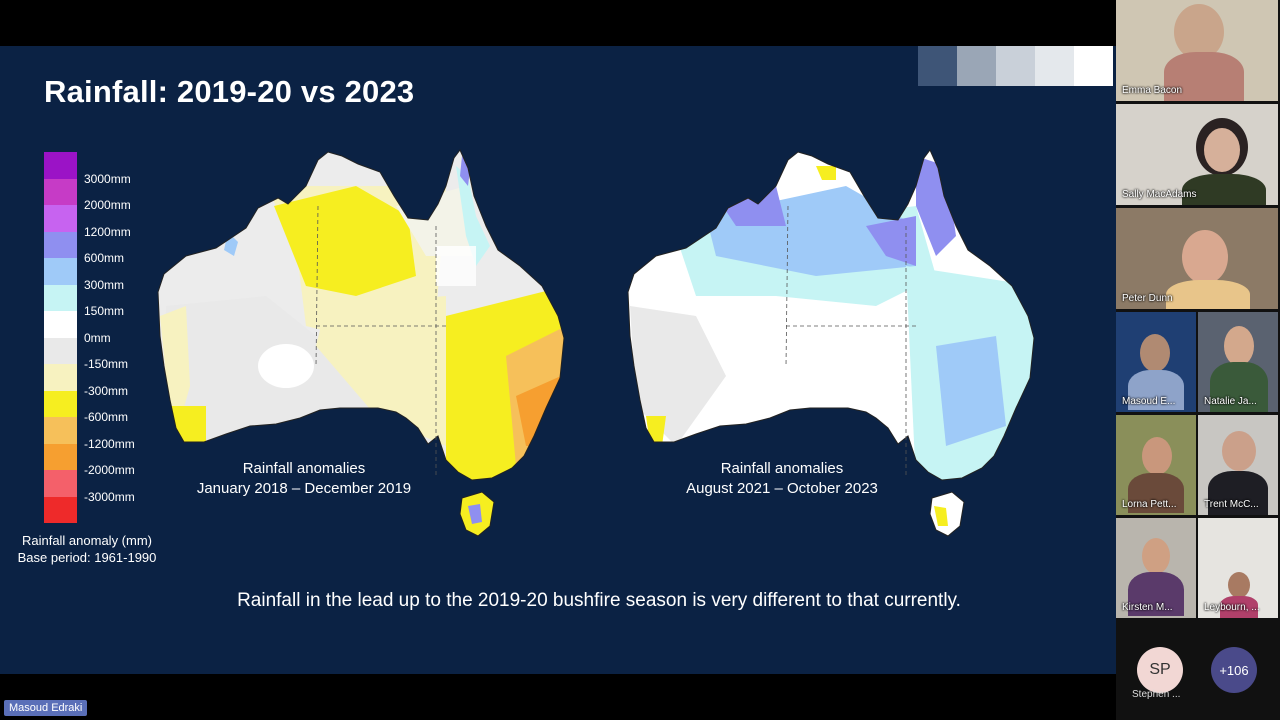 Image resolution: width=1280 pixels, height=720 pixels. Describe the element at coordinates (87, 540) in the screenshot. I see `legend-caption-title: Rainfall anomaly (mm)` at that location.